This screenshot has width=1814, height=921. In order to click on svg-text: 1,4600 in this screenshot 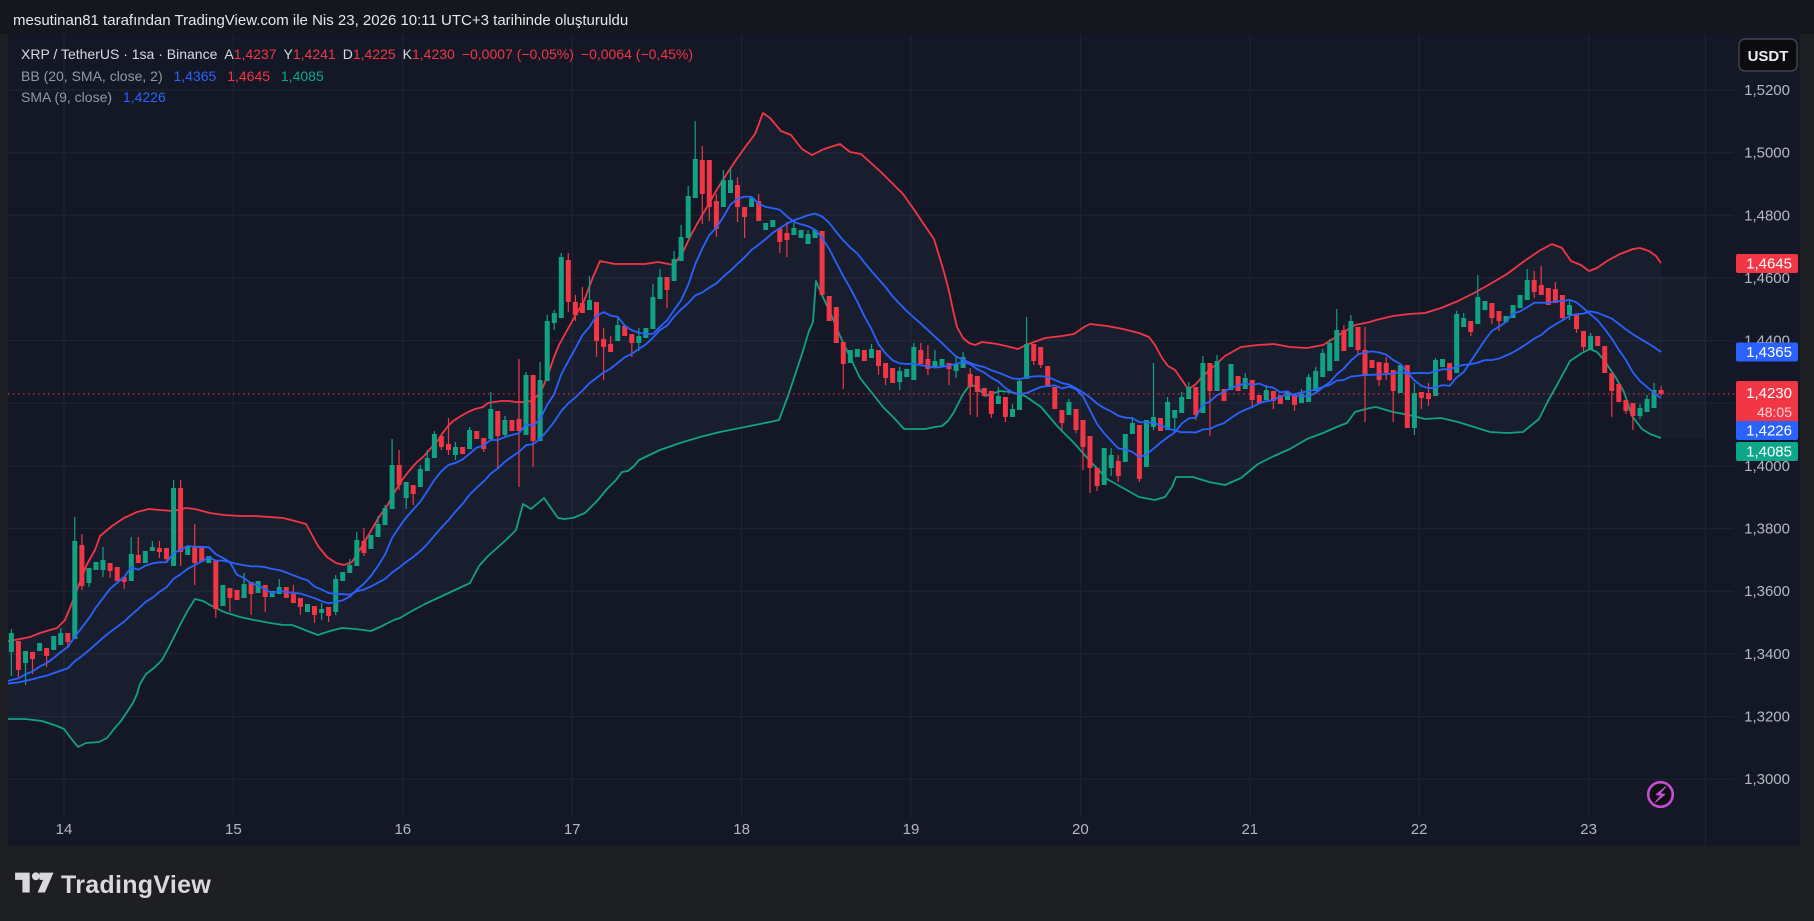, I will do `click(1767, 278)`.